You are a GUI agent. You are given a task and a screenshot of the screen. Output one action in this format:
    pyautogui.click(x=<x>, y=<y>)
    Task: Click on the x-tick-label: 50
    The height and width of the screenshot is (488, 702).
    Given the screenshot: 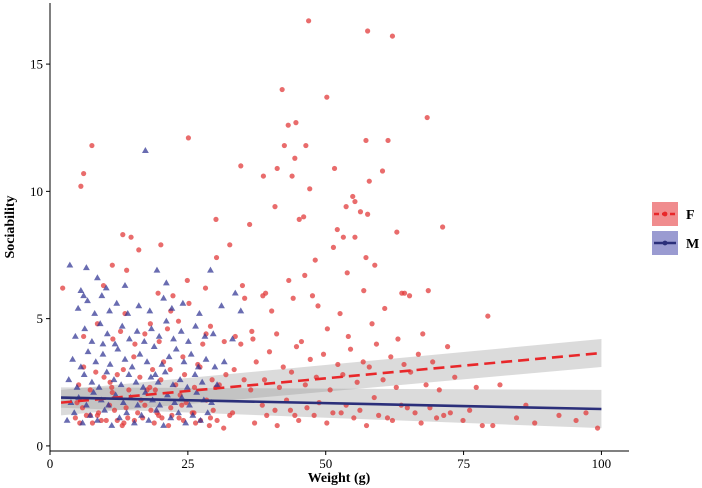 What is the action you would take?
    pyautogui.click(x=325, y=463)
    